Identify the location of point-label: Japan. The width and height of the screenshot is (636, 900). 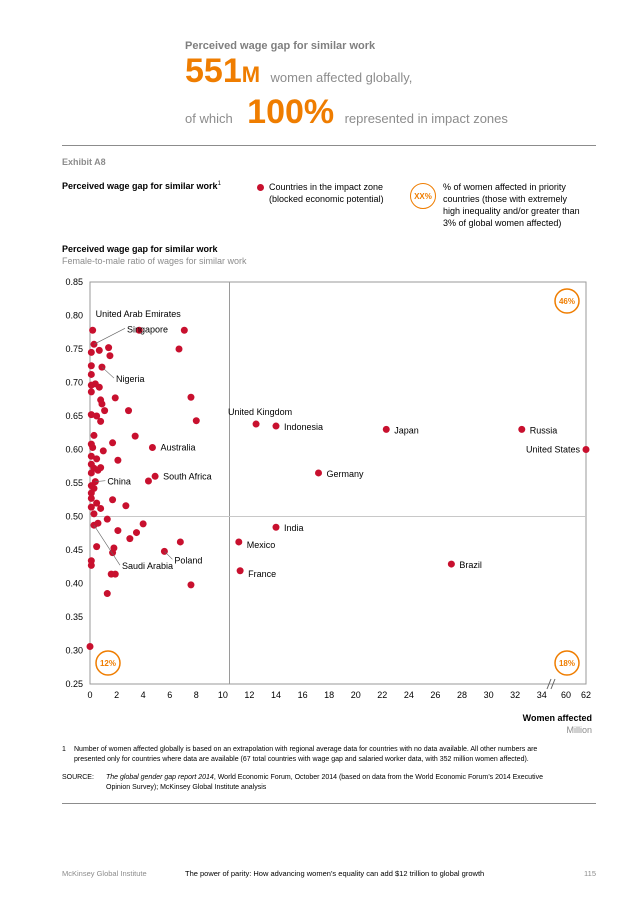
(406, 430).